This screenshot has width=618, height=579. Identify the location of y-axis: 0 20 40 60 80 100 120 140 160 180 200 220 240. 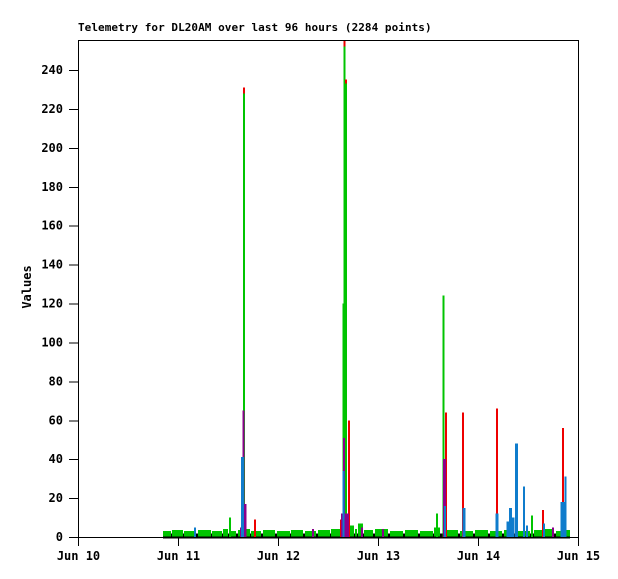
(59, 303).